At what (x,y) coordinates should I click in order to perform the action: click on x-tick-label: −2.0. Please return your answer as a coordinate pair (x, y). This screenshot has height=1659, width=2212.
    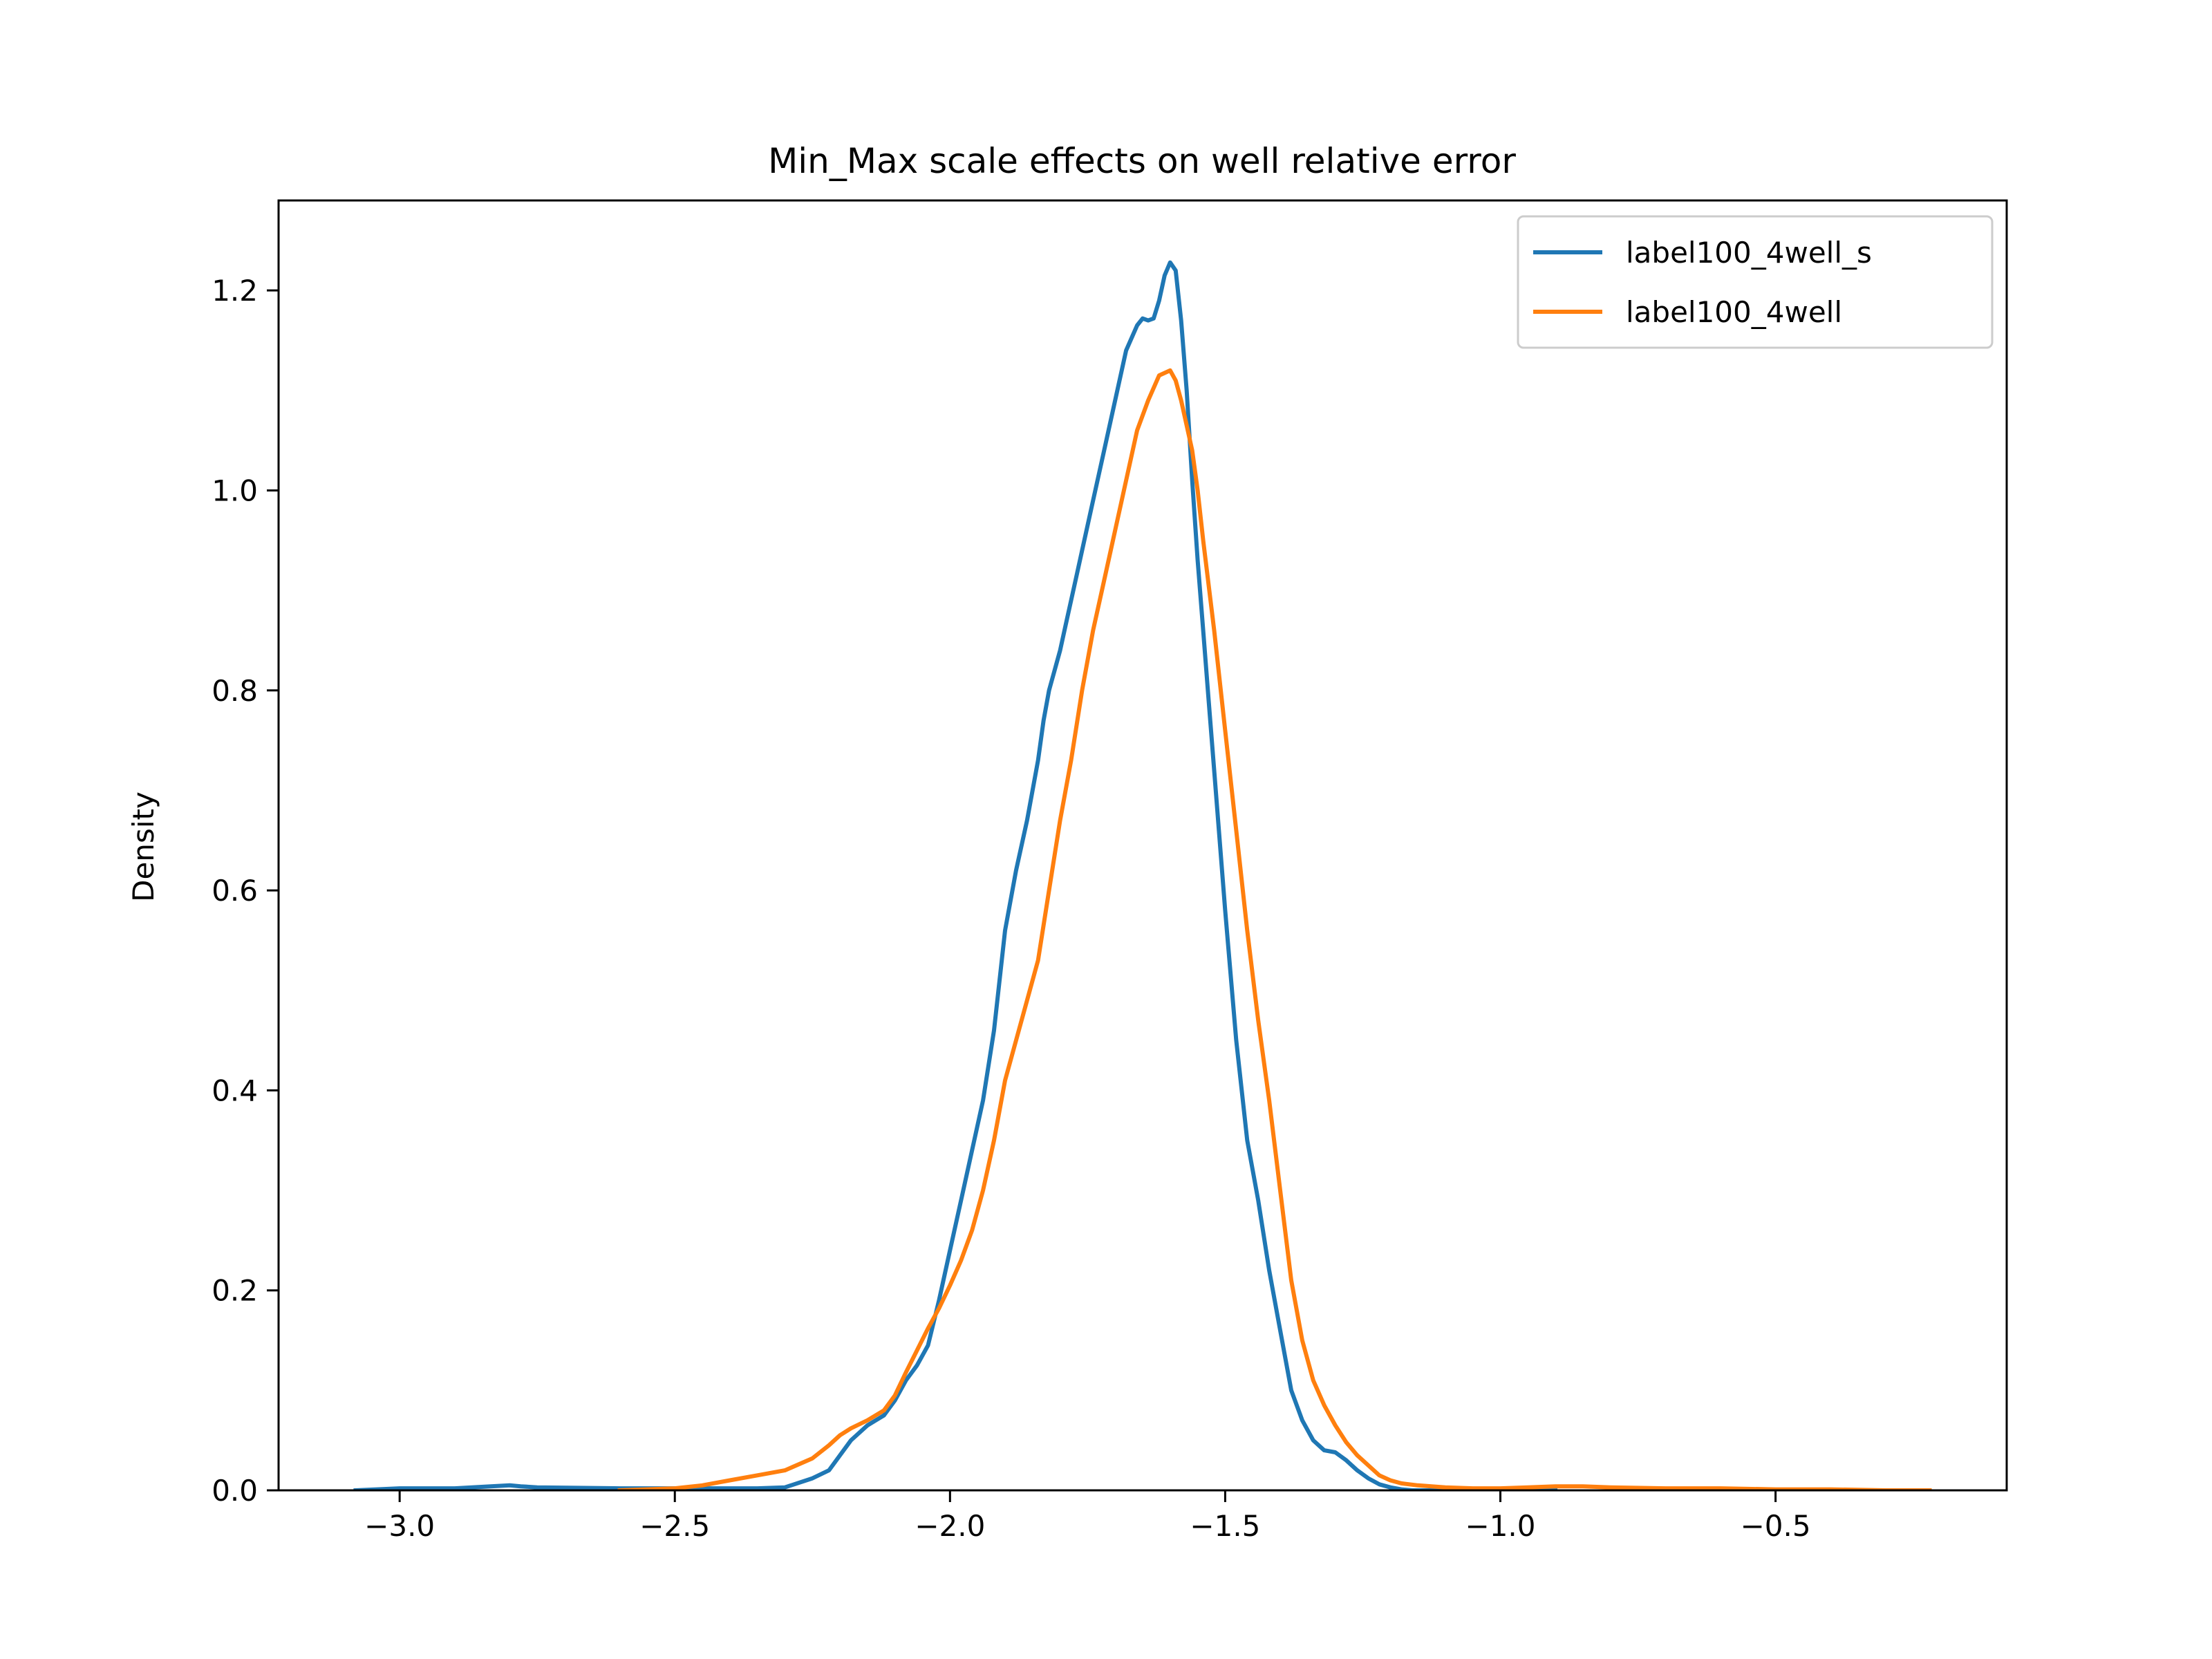
    Looking at the image, I should click on (950, 1526).